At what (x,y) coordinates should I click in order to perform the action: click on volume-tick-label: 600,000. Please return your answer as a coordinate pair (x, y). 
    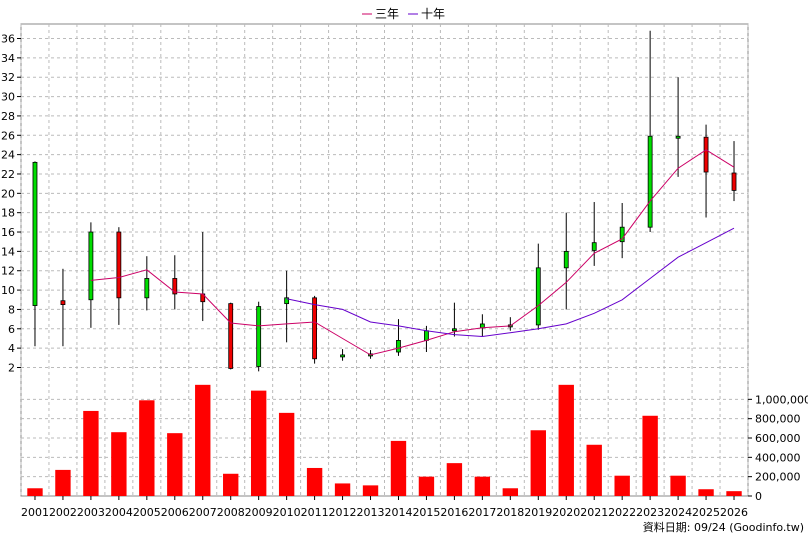
    Looking at the image, I should click on (778, 438).